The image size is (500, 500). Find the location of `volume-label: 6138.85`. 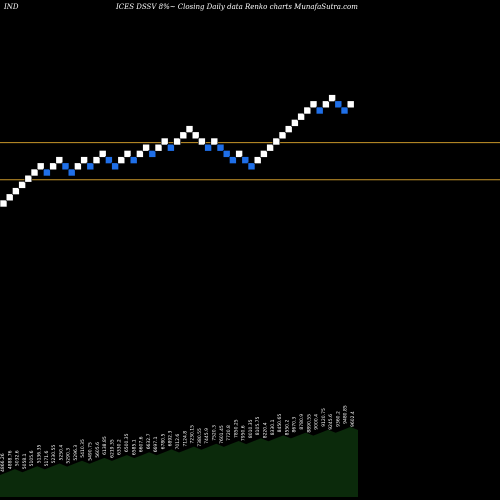

volume-label: 6138.85 is located at coordinates (105, 445).